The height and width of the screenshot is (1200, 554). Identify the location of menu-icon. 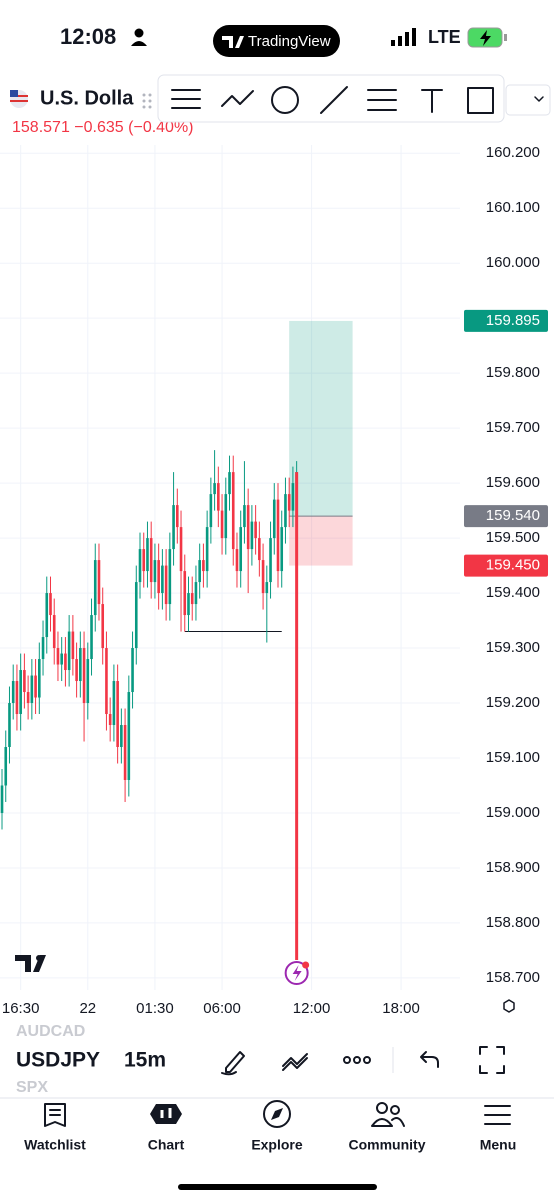
(497, 1115).